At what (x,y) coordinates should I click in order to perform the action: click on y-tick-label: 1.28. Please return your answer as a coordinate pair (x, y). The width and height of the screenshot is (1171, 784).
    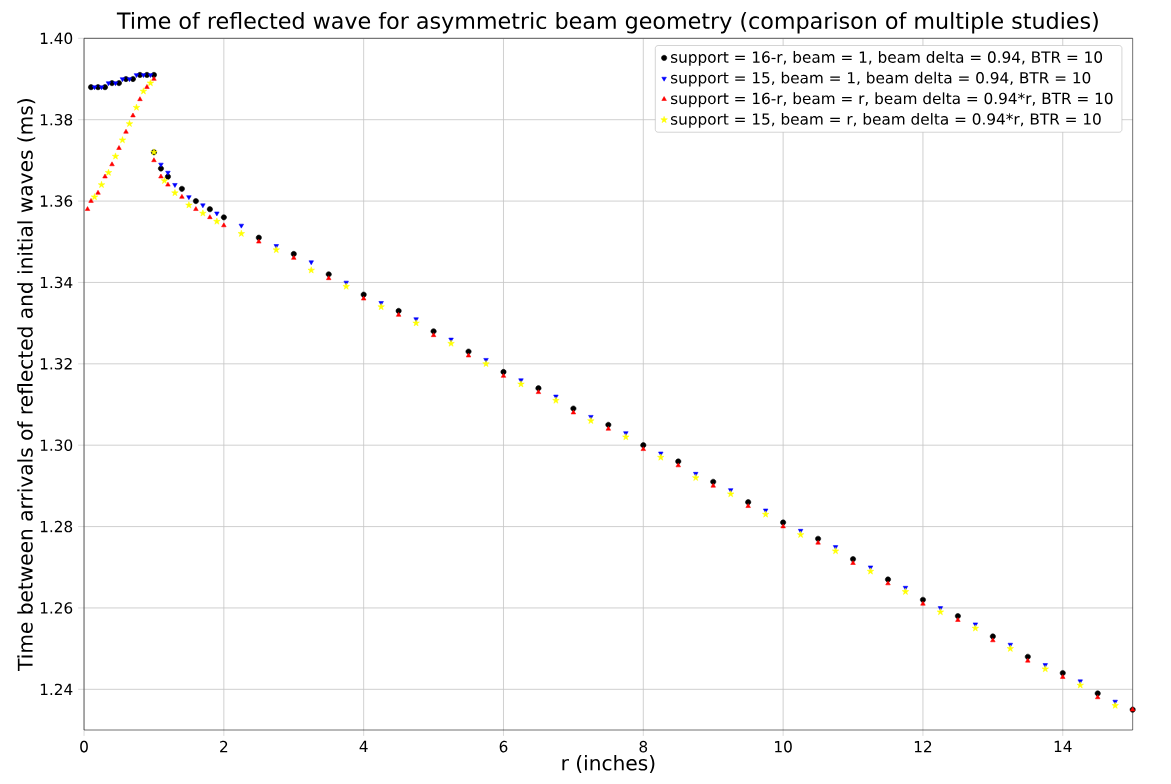
    Looking at the image, I should click on (56, 526).